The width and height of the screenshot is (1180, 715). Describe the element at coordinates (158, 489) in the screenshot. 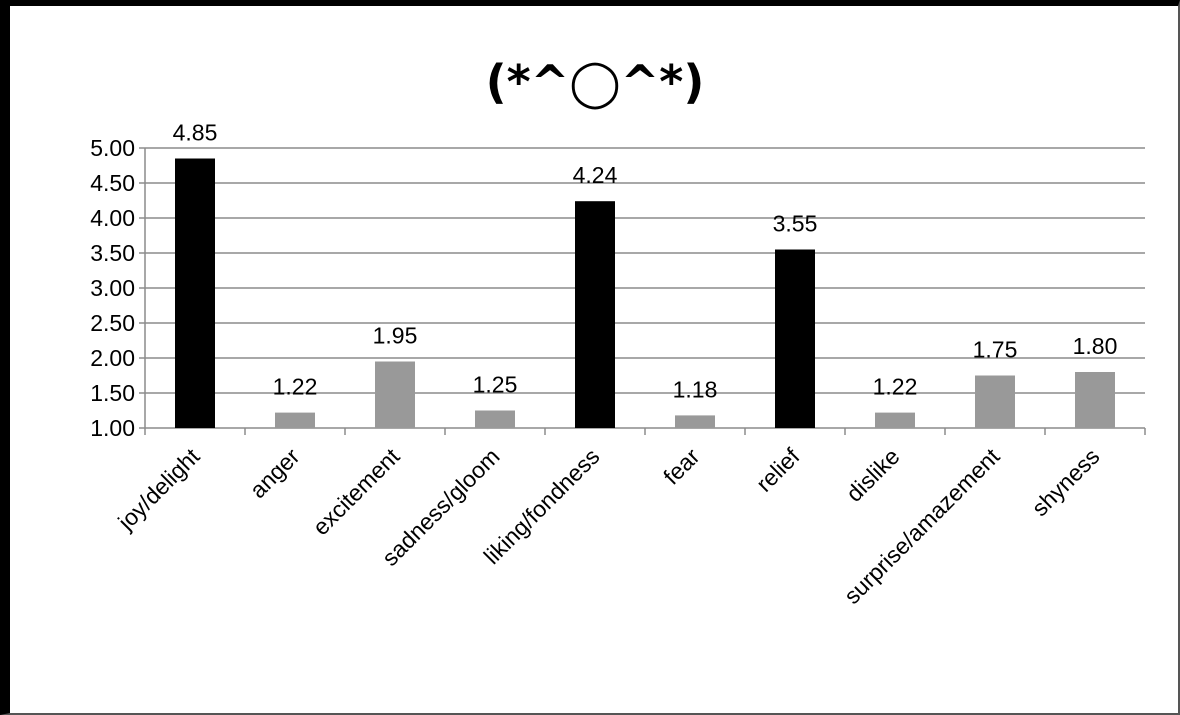

I see `category-label: joy/delight` at that location.